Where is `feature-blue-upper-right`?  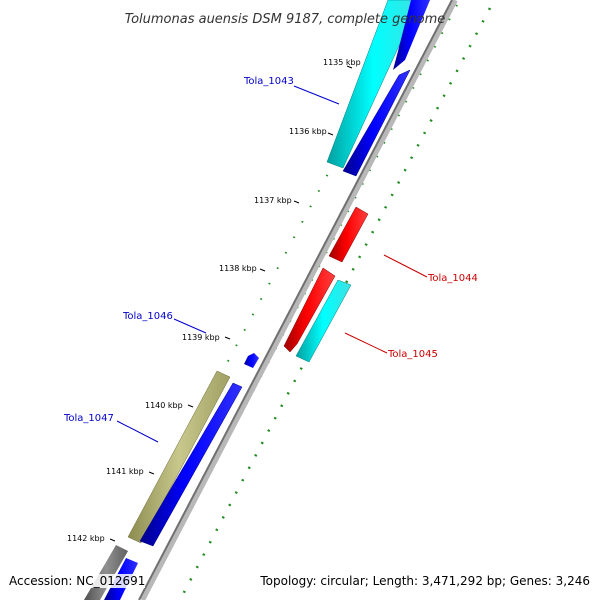
feature-blue-upper-right is located at coordinates (411, 35).